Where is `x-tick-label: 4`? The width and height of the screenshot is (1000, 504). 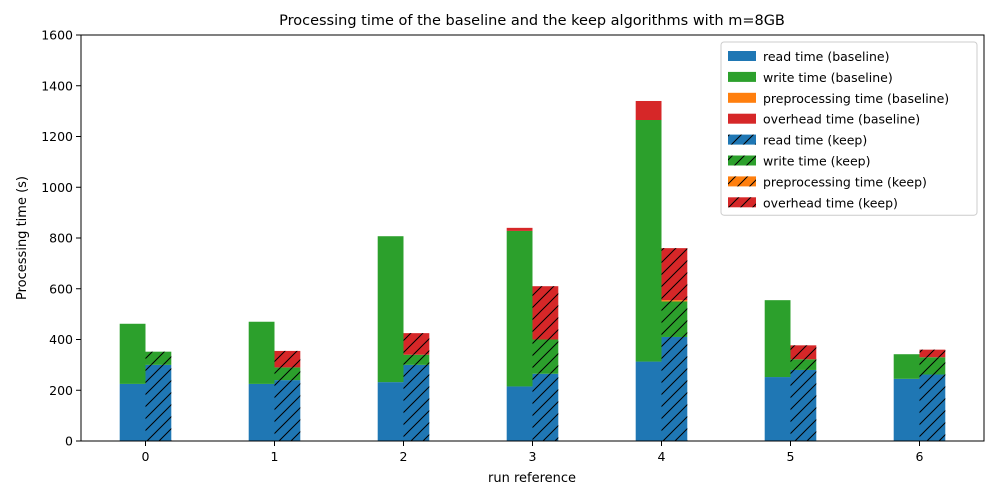
x-tick-label: 4 is located at coordinates (662, 456).